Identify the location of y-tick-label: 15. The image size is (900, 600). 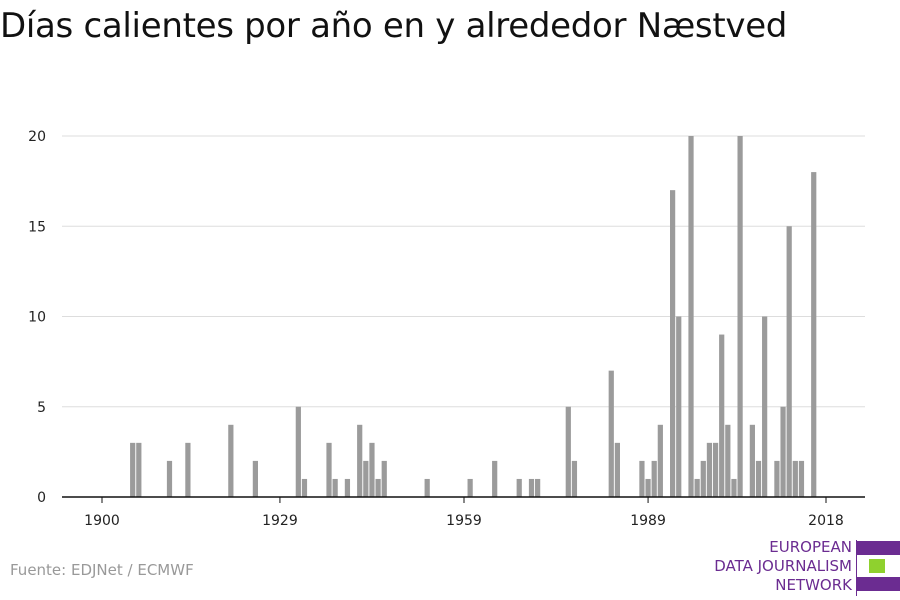
(37, 227).